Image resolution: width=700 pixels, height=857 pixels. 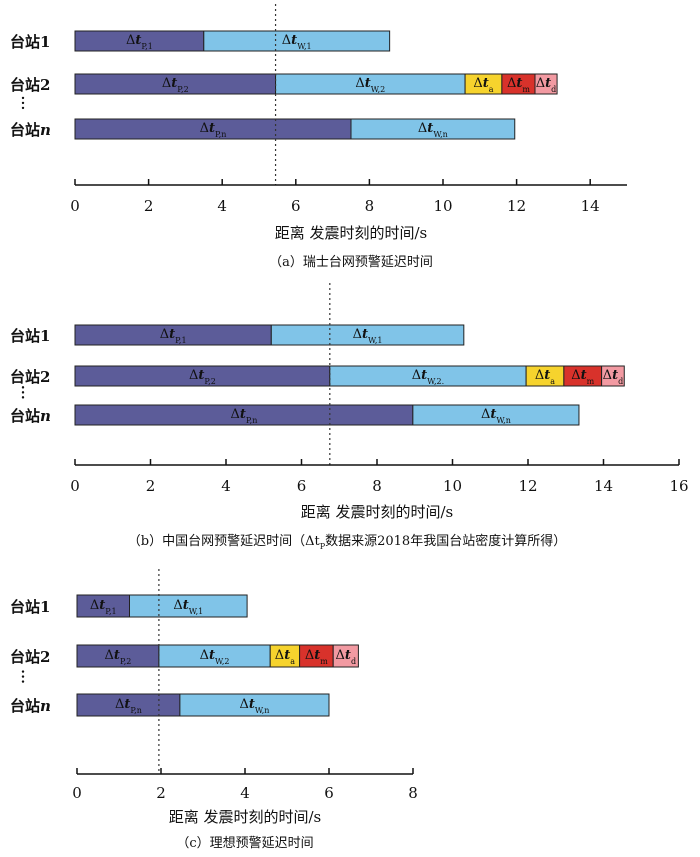 I want to click on segment-label: ΔtW,2., so click(x=428, y=377).